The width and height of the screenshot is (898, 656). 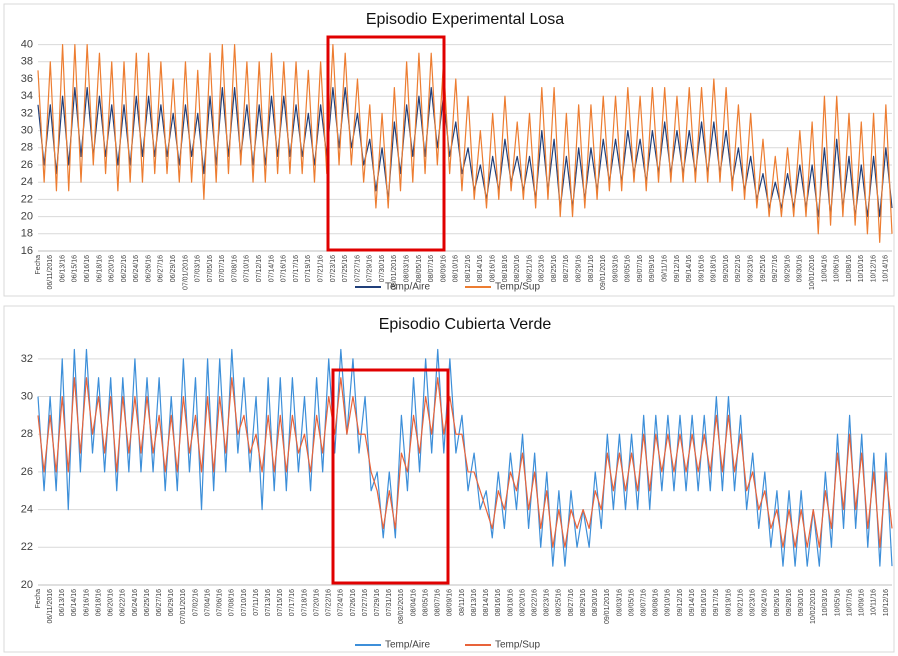 I want to click on x-tick-label: 08/05/16, so click(x=419, y=268).